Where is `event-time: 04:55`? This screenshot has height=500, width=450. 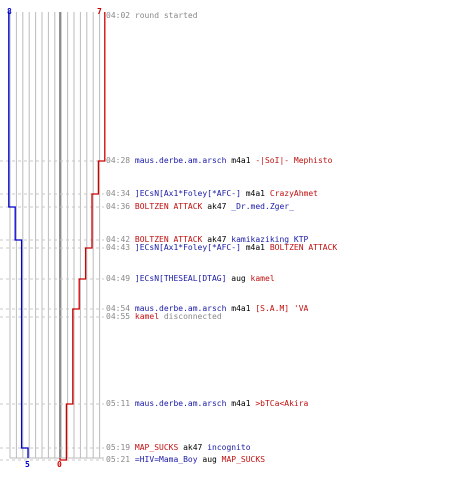 event-time: 04:55 is located at coordinates (118, 316).